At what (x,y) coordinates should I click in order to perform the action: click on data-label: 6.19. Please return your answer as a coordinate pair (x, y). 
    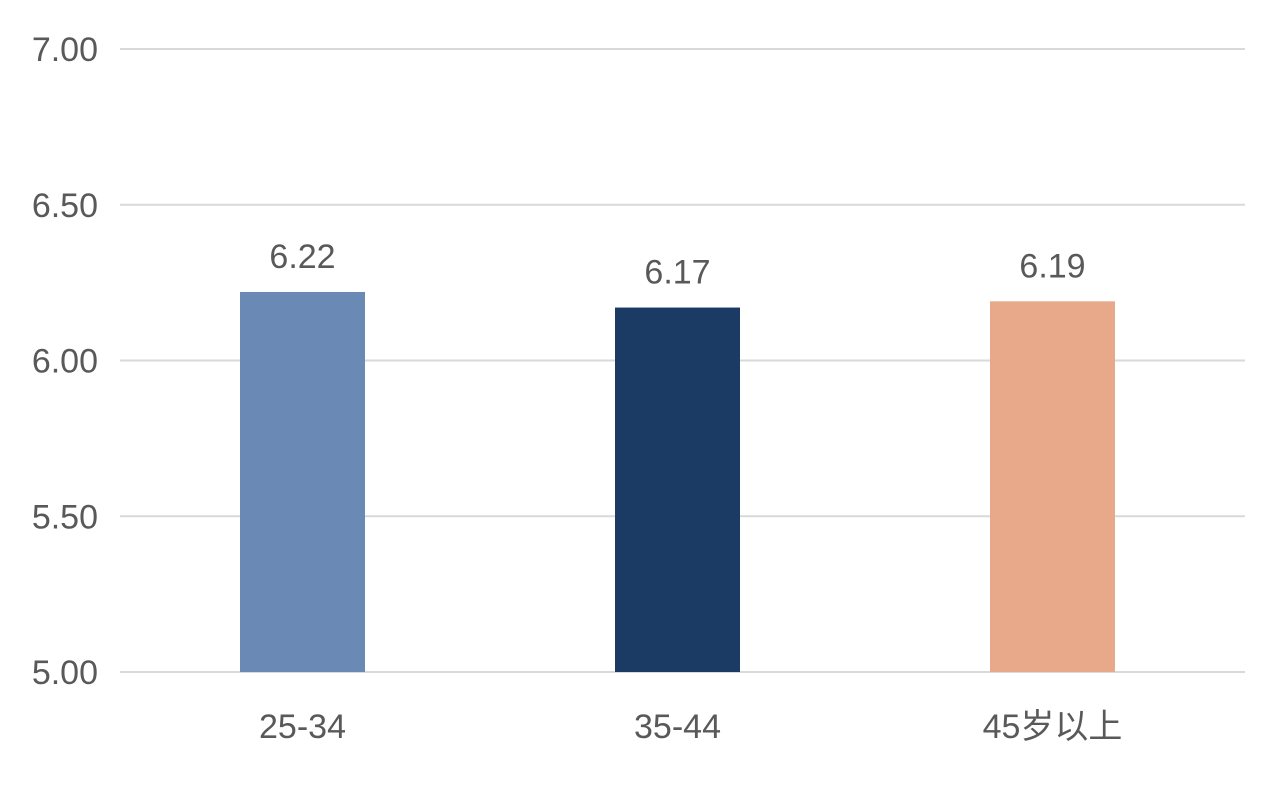
    Looking at the image, I should click on (1052, 266).